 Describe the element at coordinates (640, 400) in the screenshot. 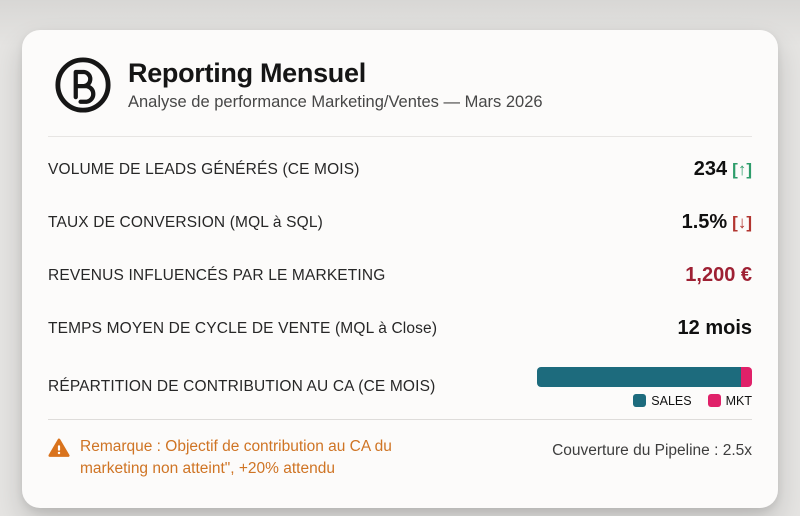

I see `legend-swatch-sales-icon` at that location.